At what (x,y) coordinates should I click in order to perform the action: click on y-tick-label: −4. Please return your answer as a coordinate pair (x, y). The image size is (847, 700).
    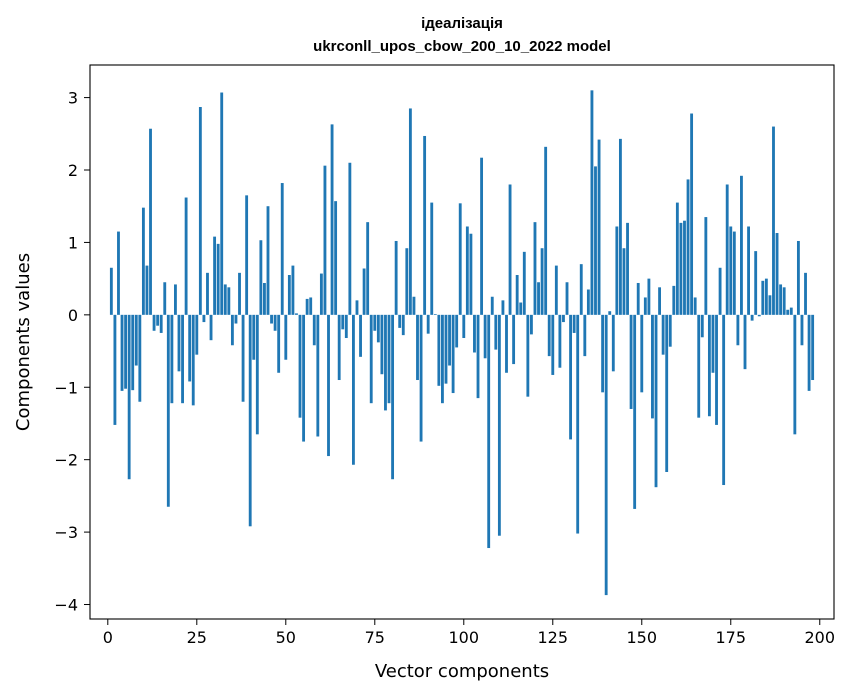
    Looking at the image, I should click on (66, 605).